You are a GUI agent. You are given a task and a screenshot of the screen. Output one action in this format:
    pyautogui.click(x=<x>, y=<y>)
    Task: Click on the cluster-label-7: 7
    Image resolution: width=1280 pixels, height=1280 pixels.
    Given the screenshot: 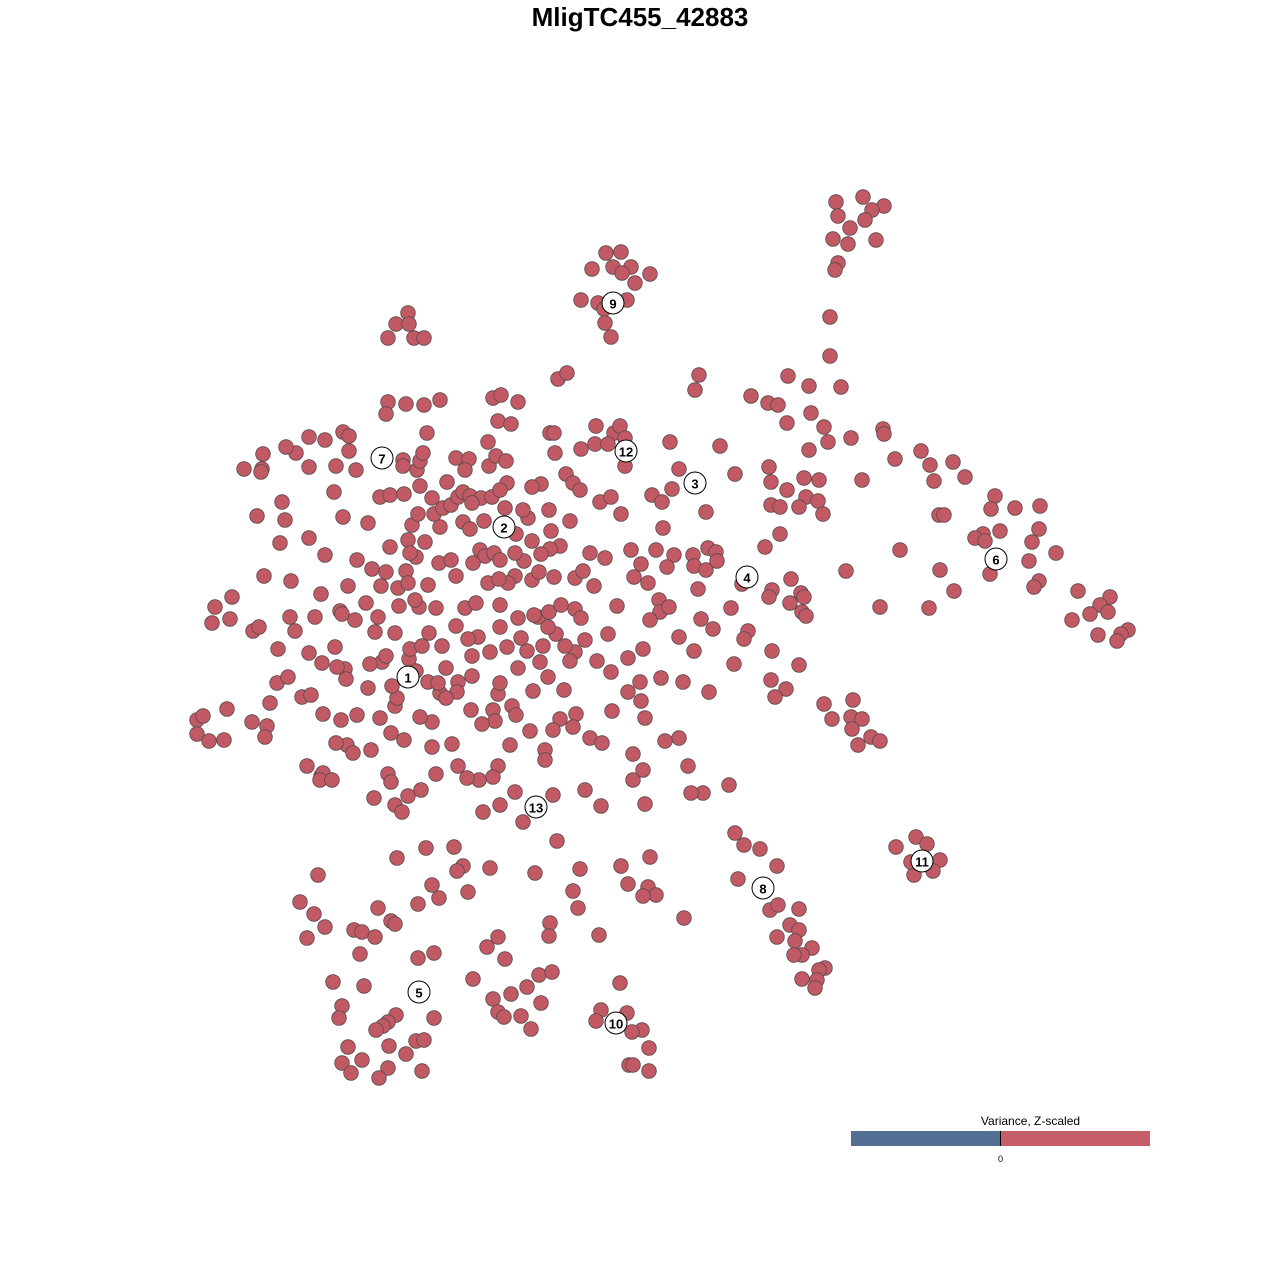 What is the action you would take?
    pyautogui.click(x=382, y=458)
    